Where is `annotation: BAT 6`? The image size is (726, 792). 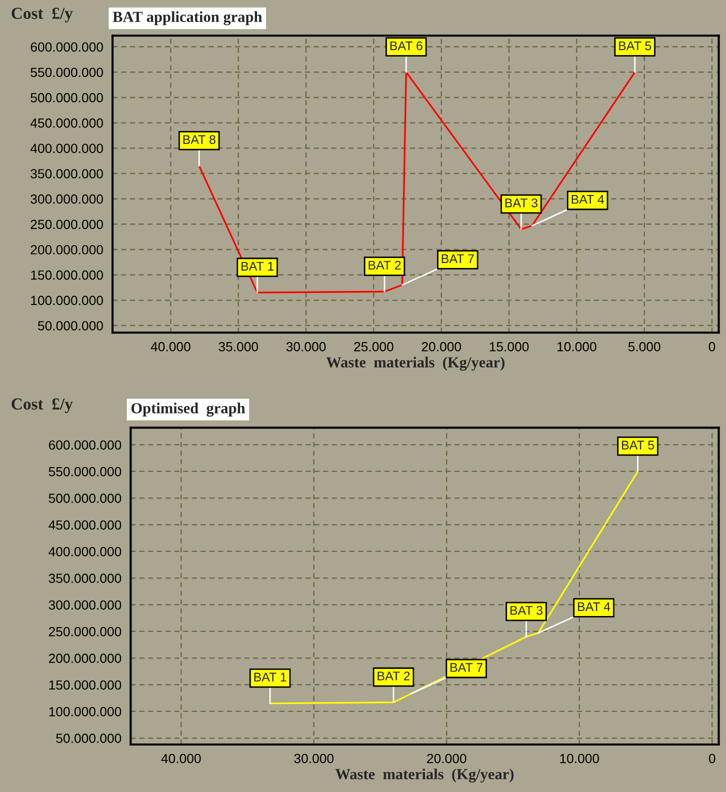 annotation: BAT 6 is located at coordinates (406, 45).